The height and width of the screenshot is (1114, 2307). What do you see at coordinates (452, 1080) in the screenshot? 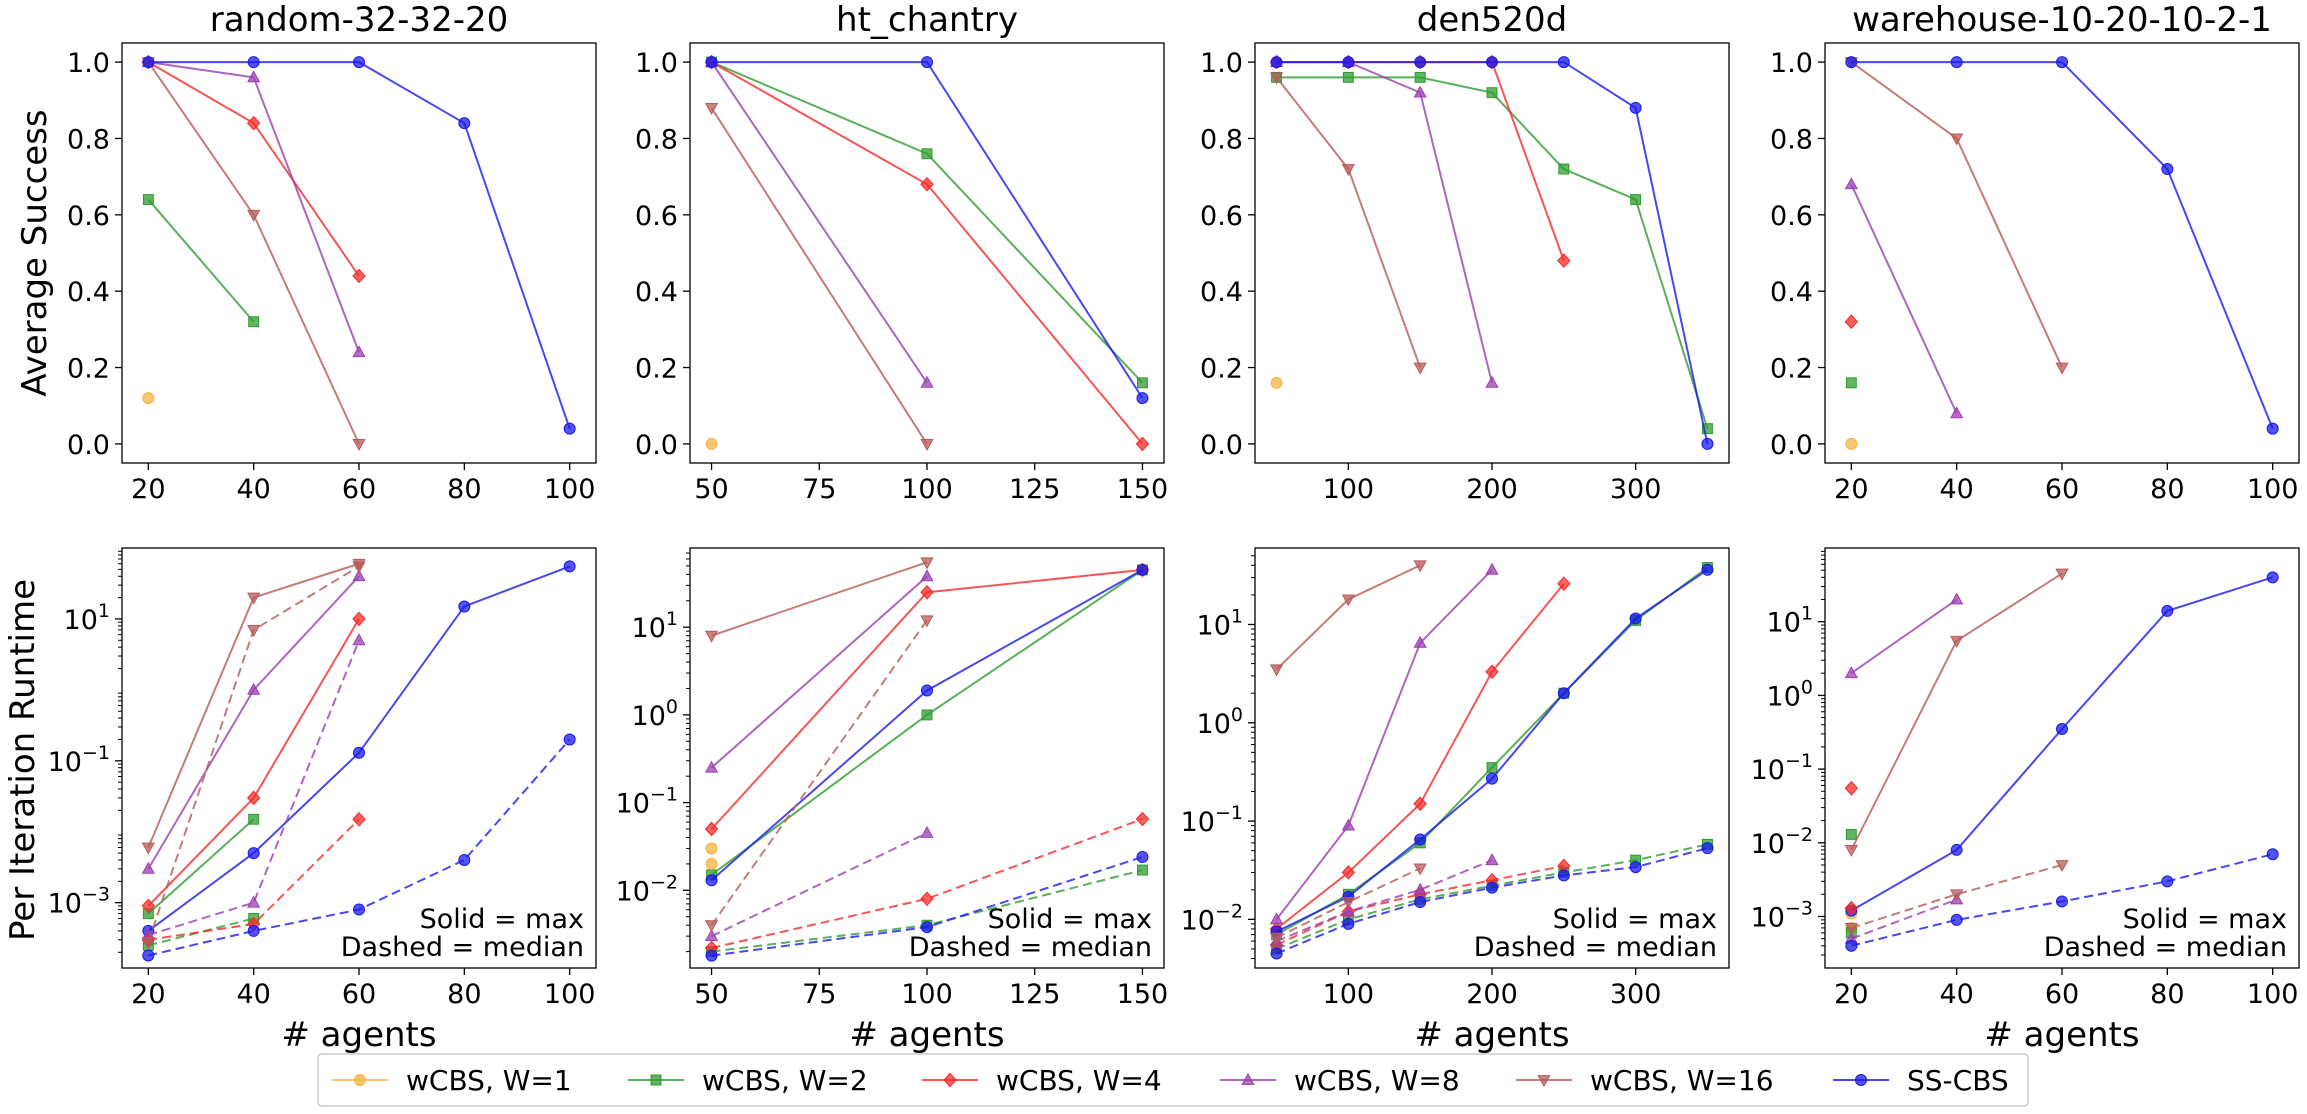
I see `legend-item-wcbs-w-1: wCBS, W=1` at bounding box center [452, 1080].